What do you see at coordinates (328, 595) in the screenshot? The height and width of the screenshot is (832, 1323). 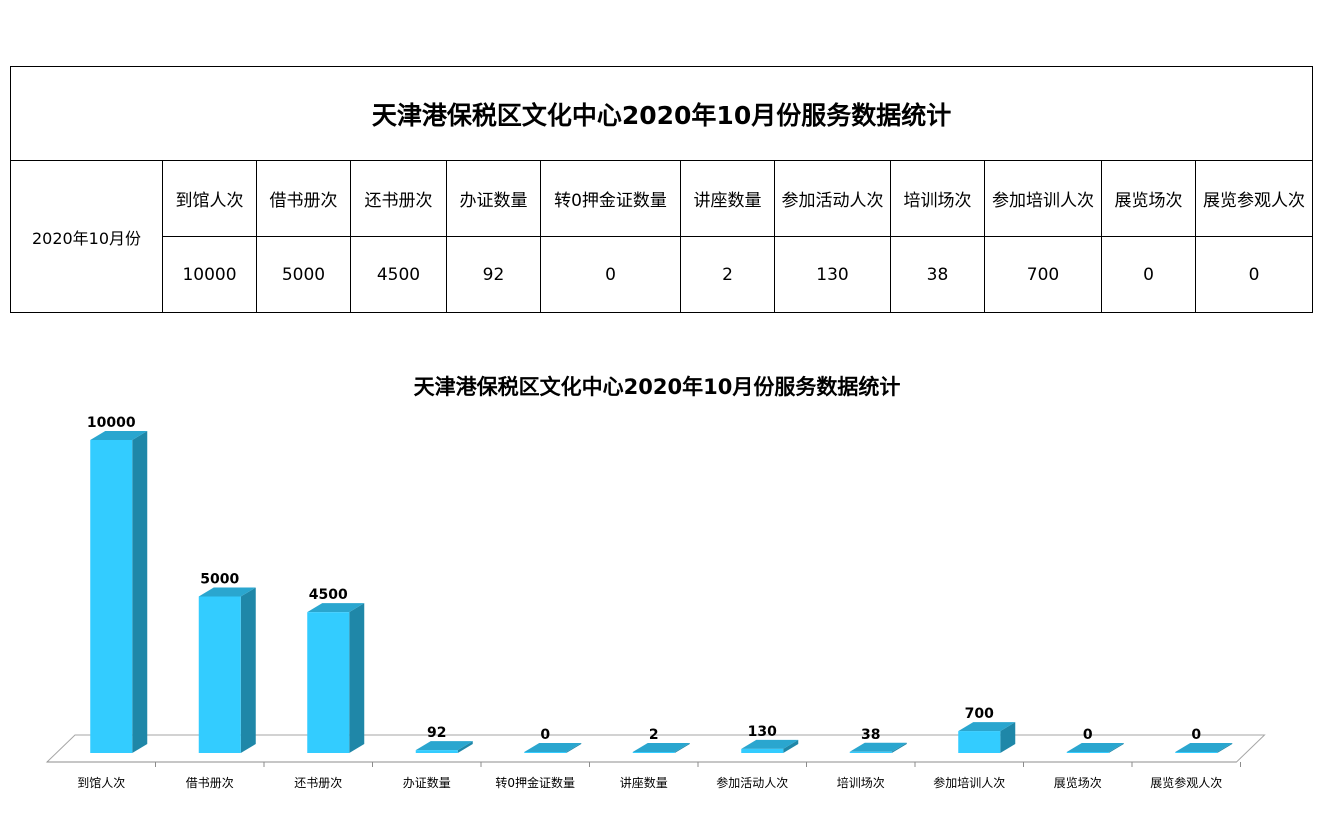 I see `data-label: 4500` at bounding box center [328, 595].